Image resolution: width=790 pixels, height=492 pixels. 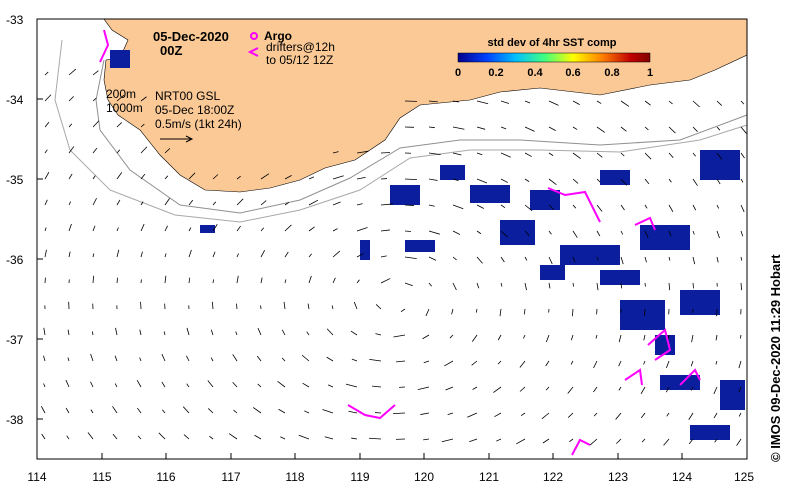 I want to click on y-tick-label: -38, so click(x=15, y=420).